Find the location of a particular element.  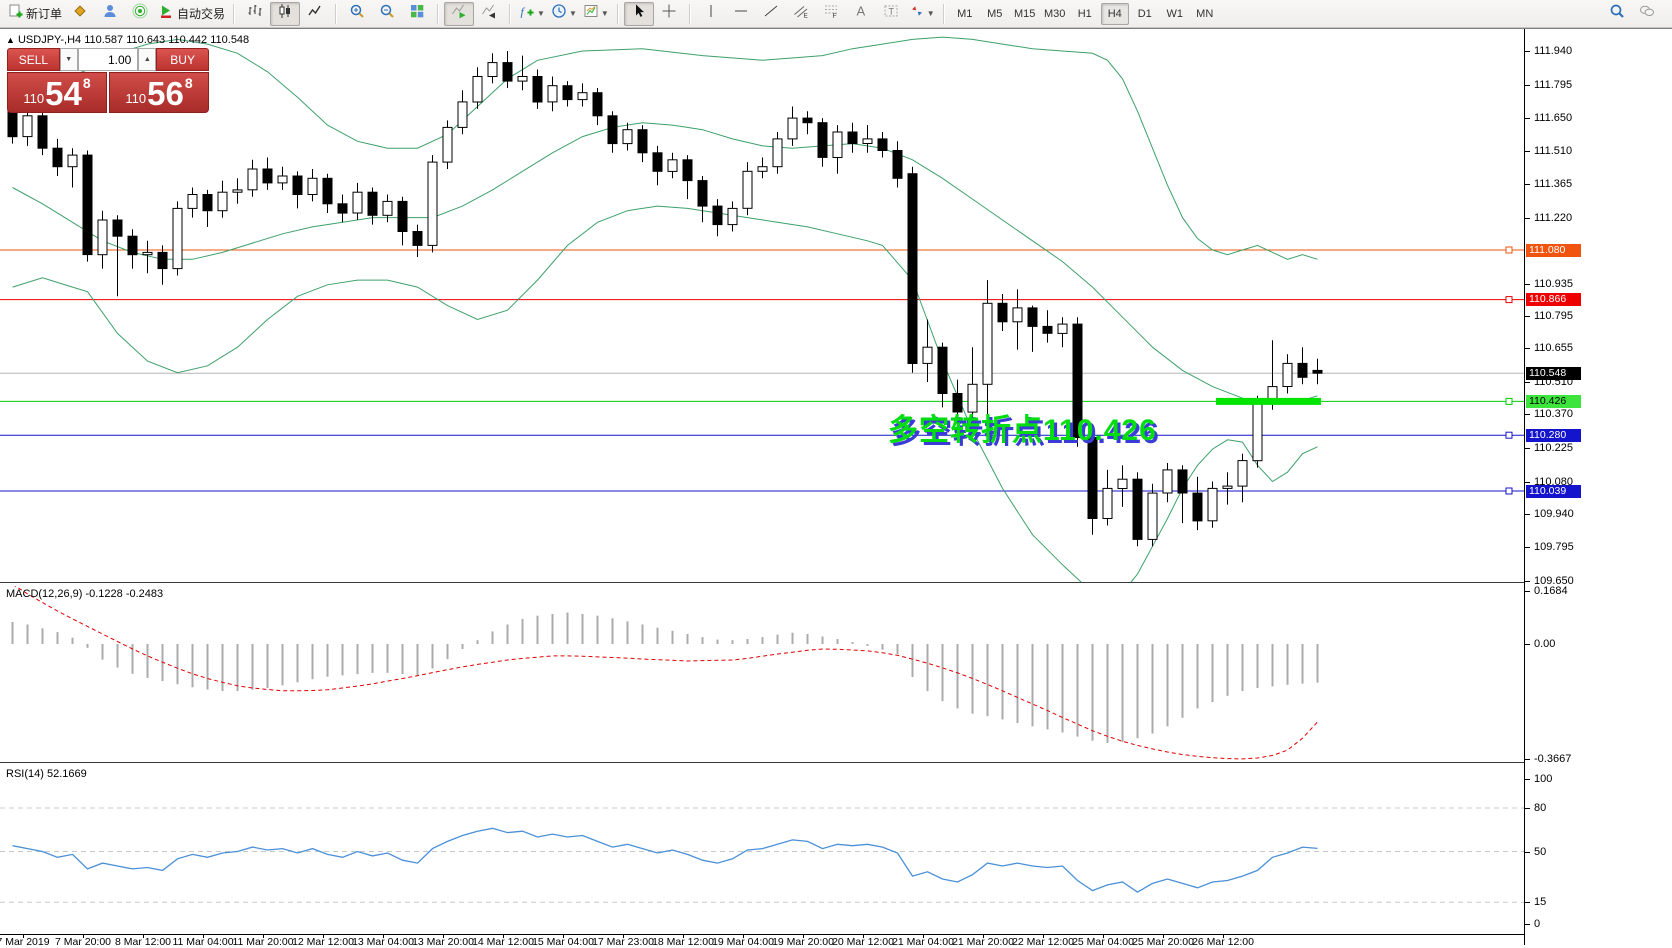

axis-label: 80 is located at coordinates (1540, 808).